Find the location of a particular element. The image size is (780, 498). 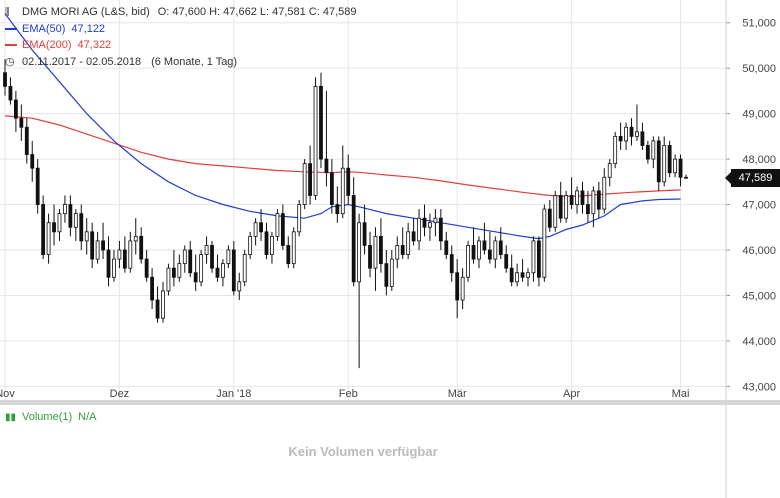

period-detail: (6 Monate, 1 Tag) is located at coordinates (194, 61).